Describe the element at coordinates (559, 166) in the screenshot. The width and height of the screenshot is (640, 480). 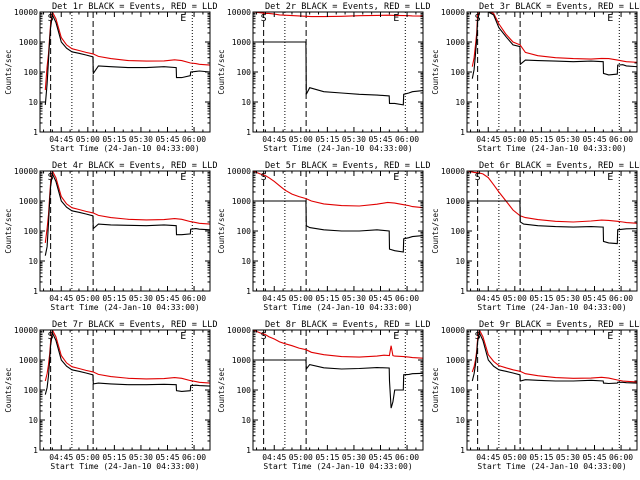
I see `panel-title: Det 6r BLACK = Events, RED = LLD` at that location.